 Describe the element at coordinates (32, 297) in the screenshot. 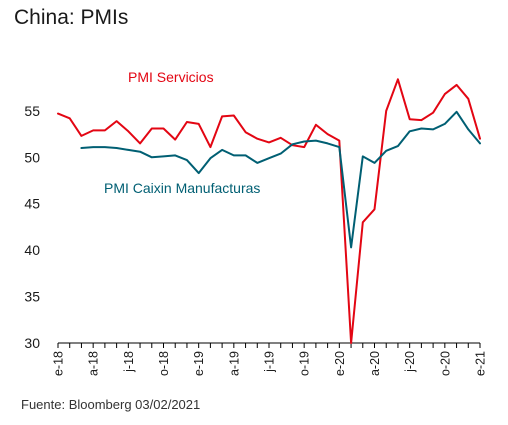

I see `y-tick-label: 35` at that location.